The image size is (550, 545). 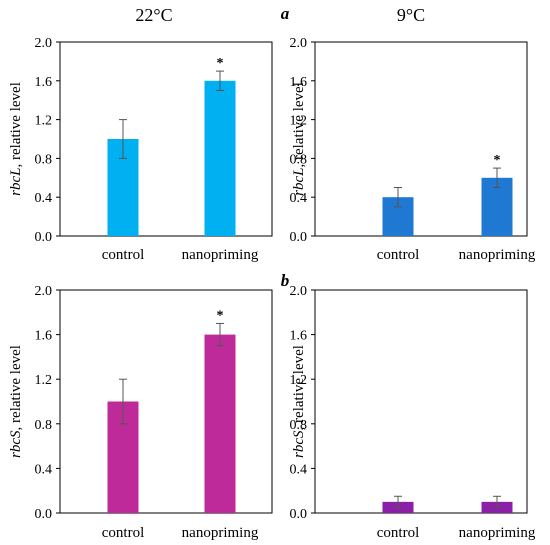 I want to click on title-22c: 22°C, so click(x=153, y=15).